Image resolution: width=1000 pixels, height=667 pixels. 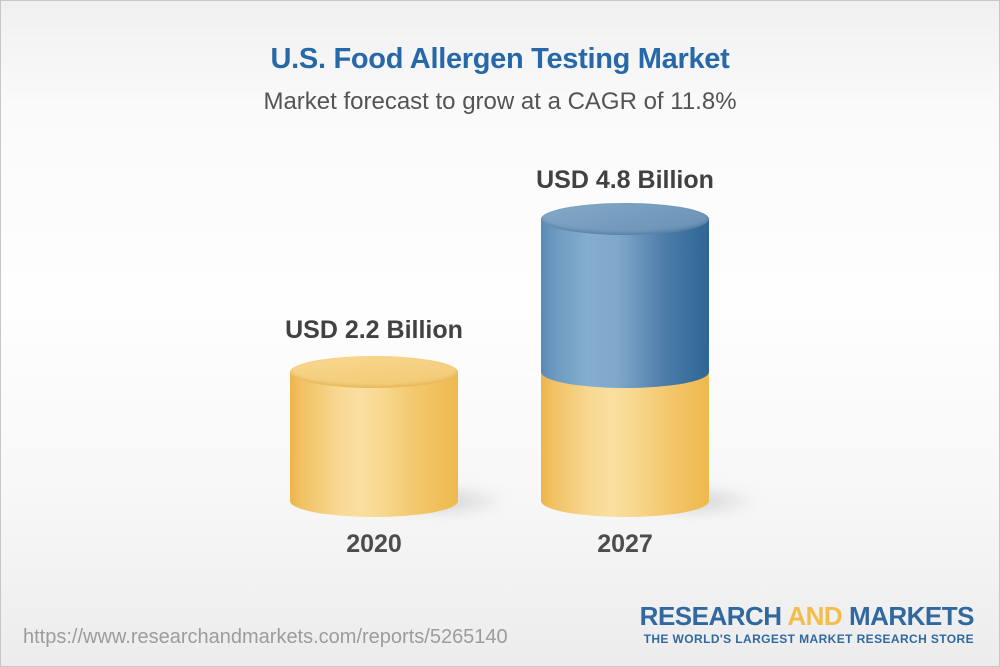 What do you see at coordinates (815, 616) in the screenshot?
I see `logo-word-and: AND` at bounding box center [815, 616].